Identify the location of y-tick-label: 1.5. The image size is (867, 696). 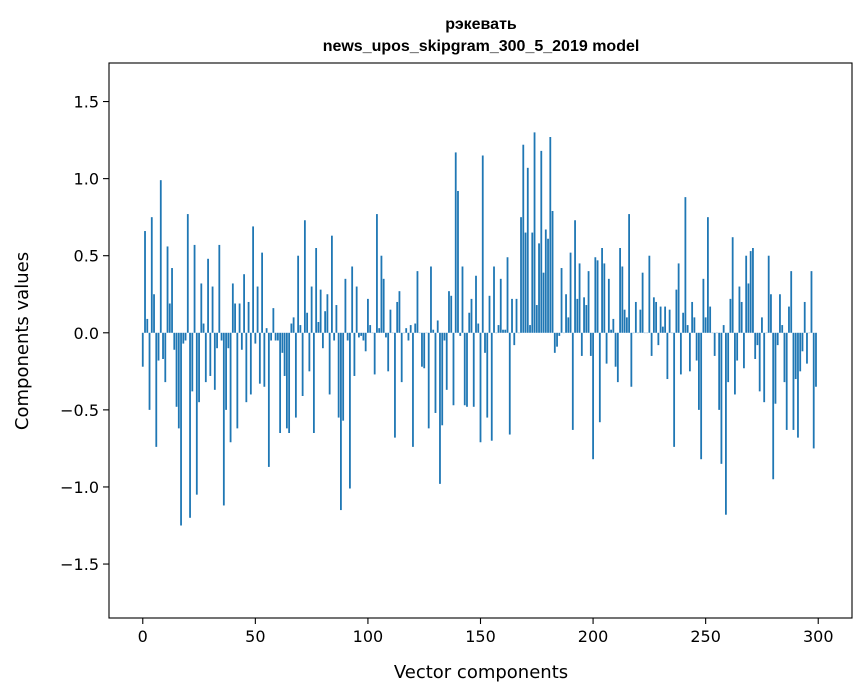
(86, 102).